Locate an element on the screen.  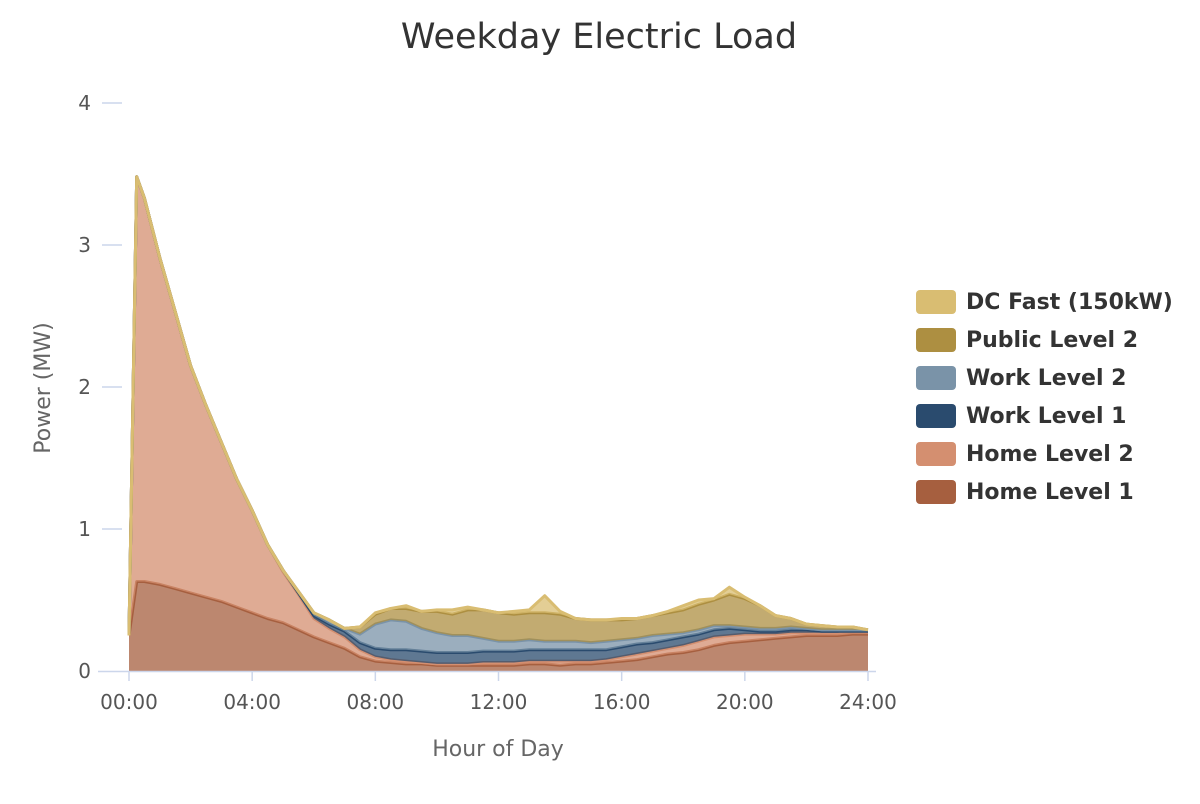
legend-item-home-level-2: Home Level 2 is located at coordinates (1056, 454).